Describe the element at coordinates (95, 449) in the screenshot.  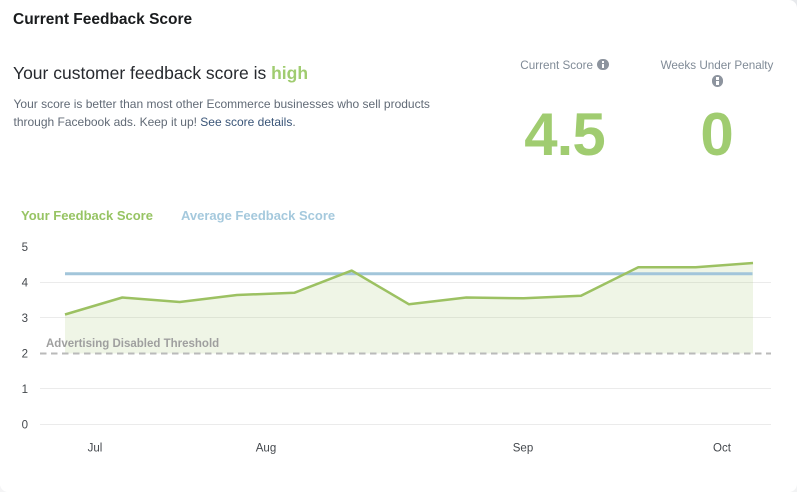
I see `svg-text: Jul` at that location.